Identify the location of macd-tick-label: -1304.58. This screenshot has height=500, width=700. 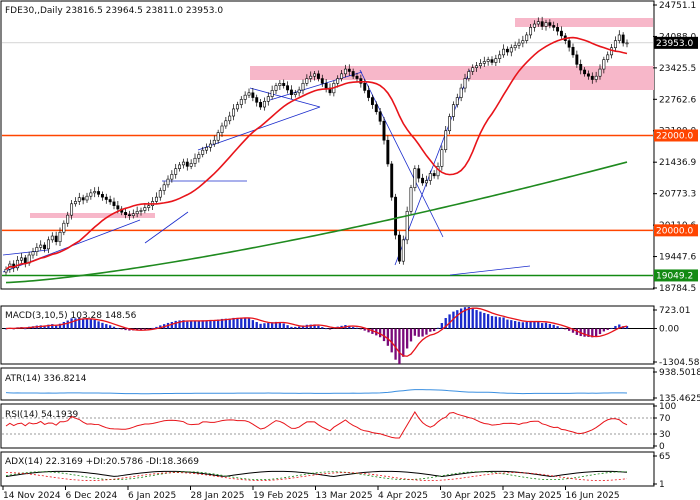
(679, 363).